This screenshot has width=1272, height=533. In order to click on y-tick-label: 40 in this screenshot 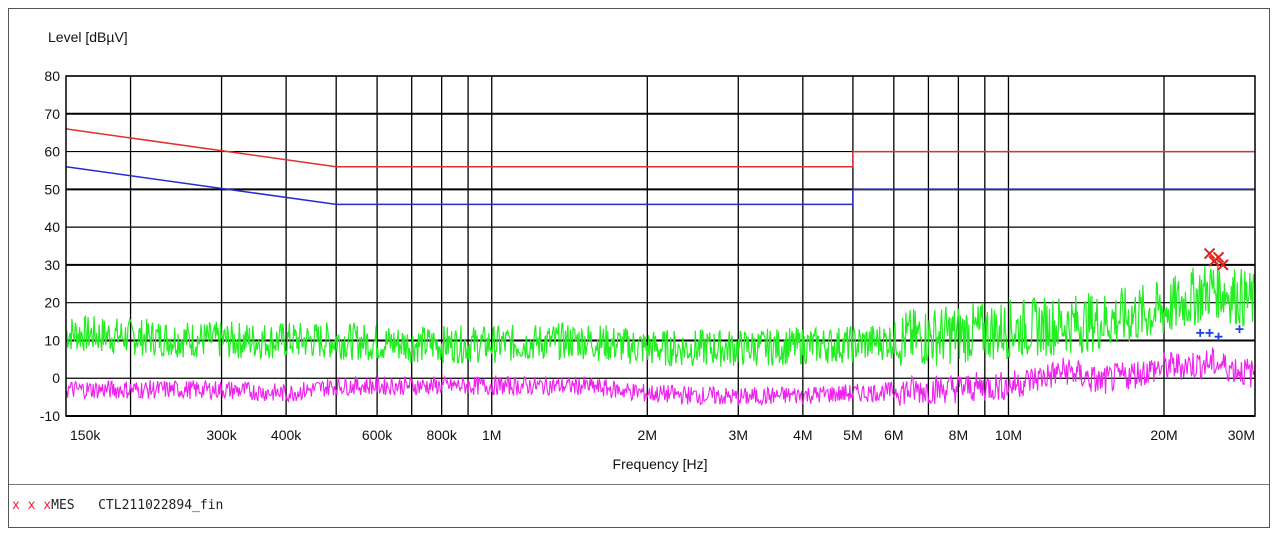, I will do `click(52, 227)`.